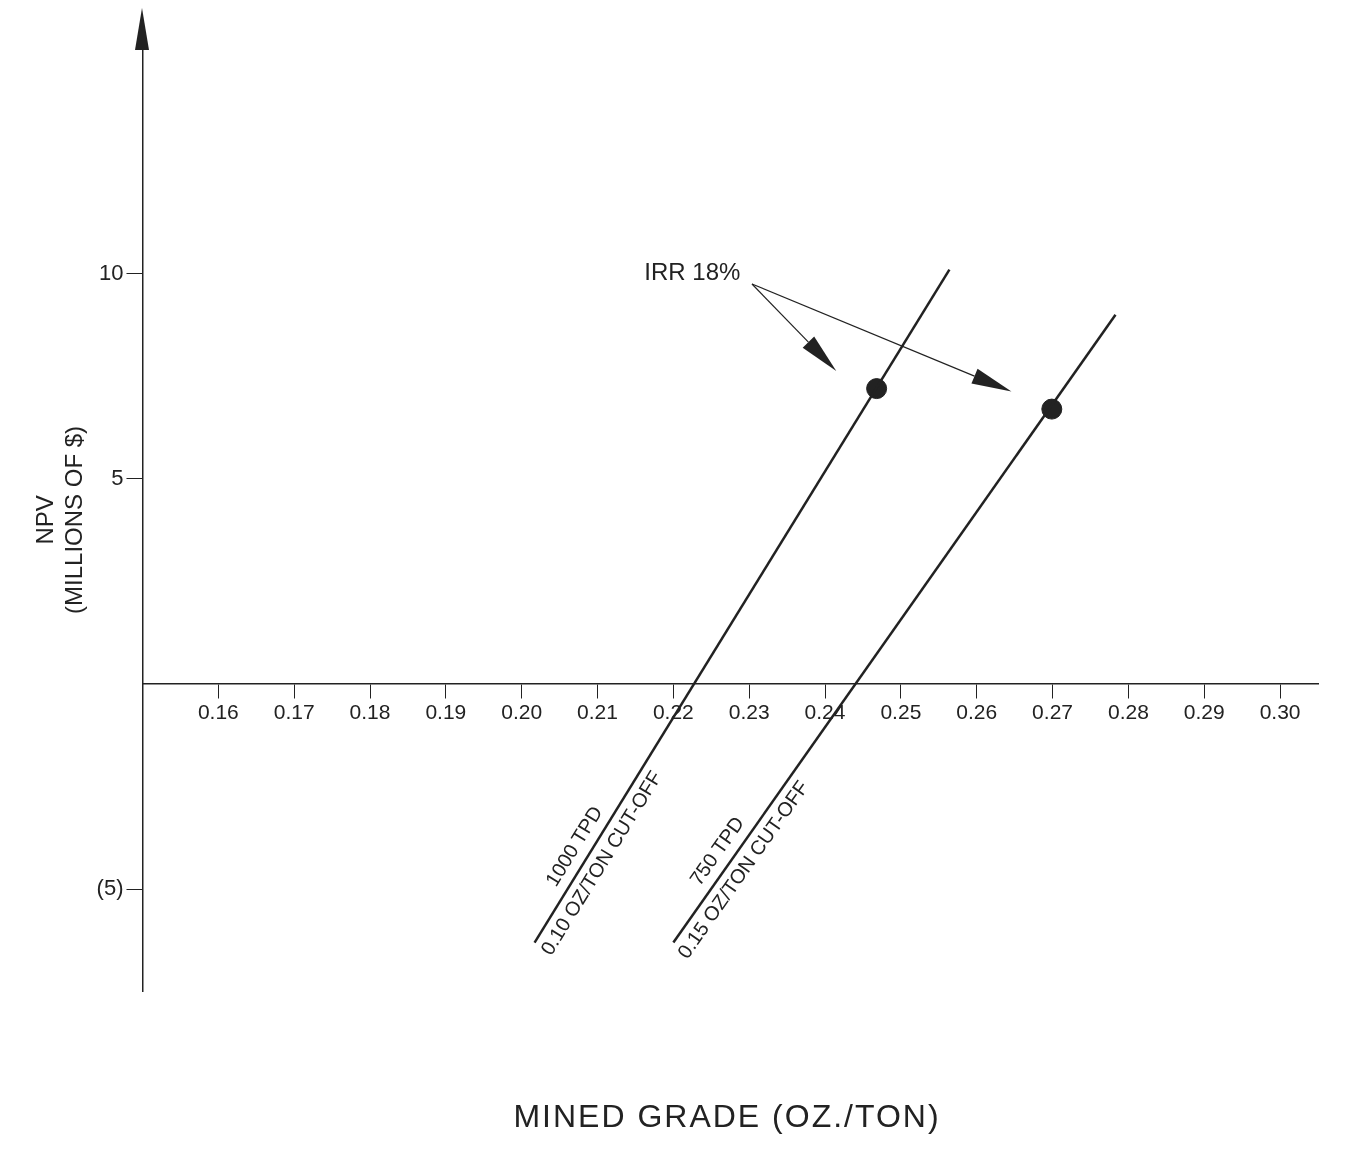  Describe the element at coordinates (117, 477) in the screenshot. I see `y-tick-label: 5` at that location.